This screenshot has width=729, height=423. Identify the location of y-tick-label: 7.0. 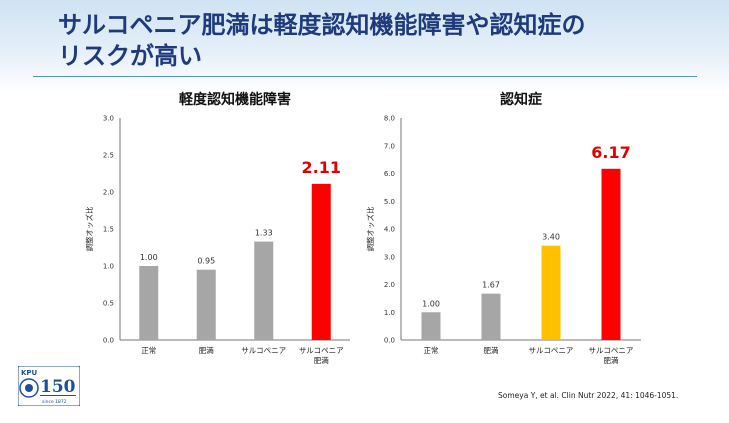
(389, 146).